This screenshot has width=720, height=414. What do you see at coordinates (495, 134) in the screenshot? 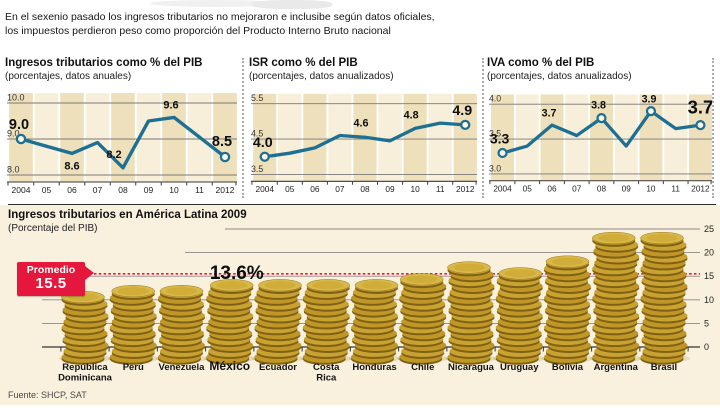
I see `svg-text: 3.5` at bounding box center [495, 134].